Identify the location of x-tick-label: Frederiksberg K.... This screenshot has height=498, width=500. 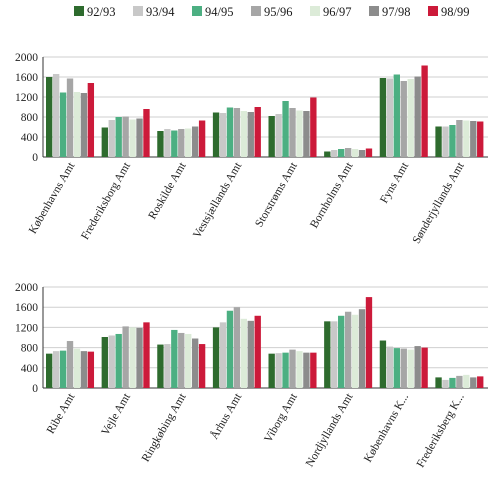
(441, 430).